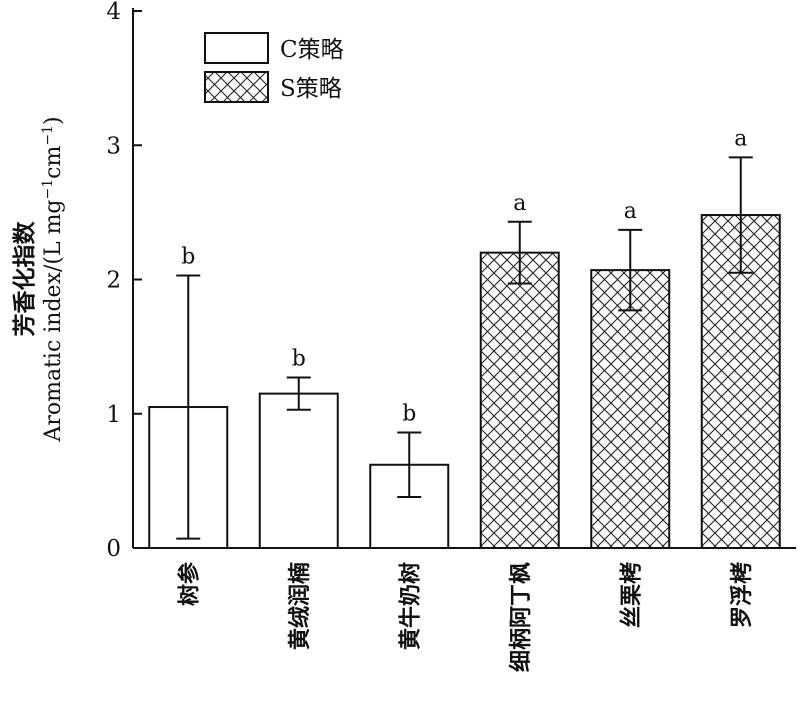 The width and height of the screenshot is (800, 718). I want to click on legend-item-2: S策略, so click(273, 87).